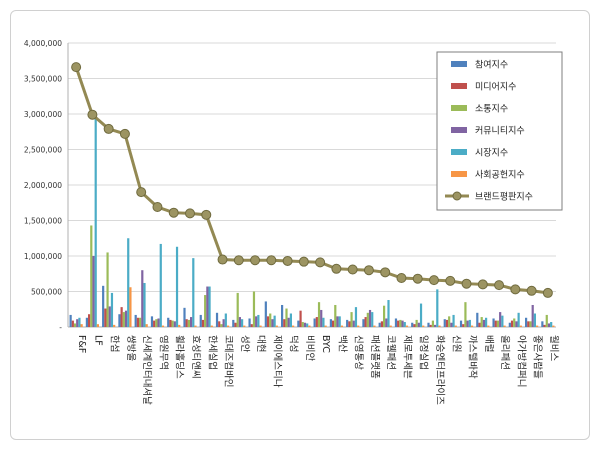  I want to click on category-label: 배럴, so click(488, 343).